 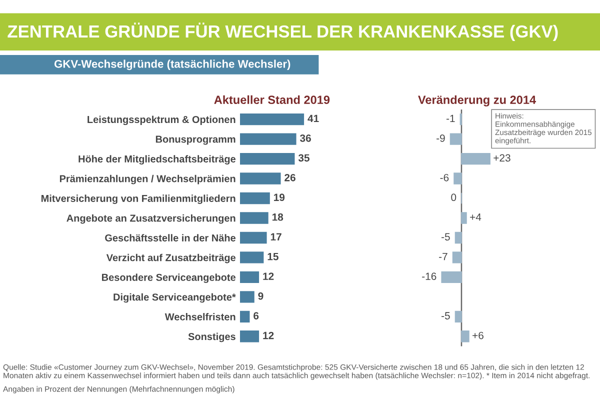 I want to click on y-tick-label: Angebote an Zusatzversicherungen, so click(x=151, y=219).